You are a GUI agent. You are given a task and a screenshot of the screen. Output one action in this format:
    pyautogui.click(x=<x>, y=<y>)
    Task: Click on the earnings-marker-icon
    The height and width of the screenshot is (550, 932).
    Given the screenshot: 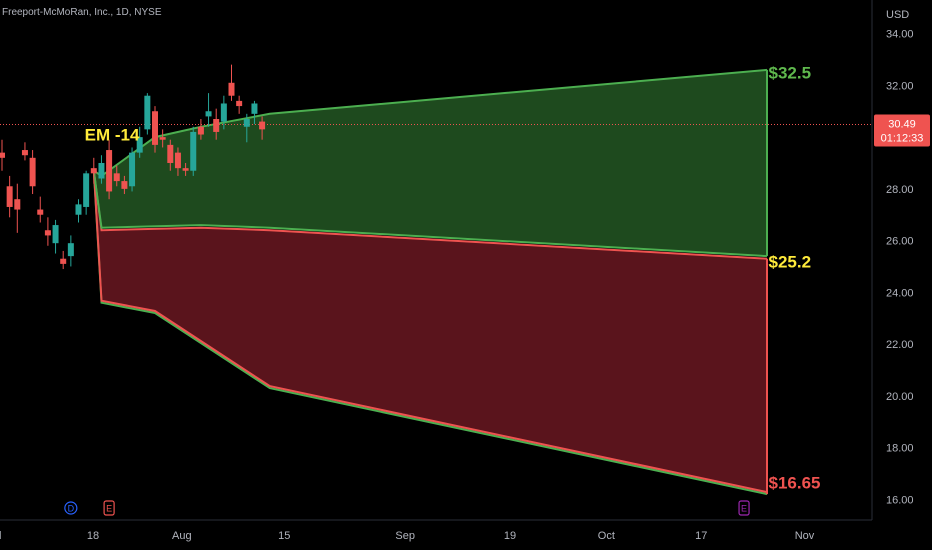 What is the action you would take?
    pyautogui.click(x=109, y=508)
    